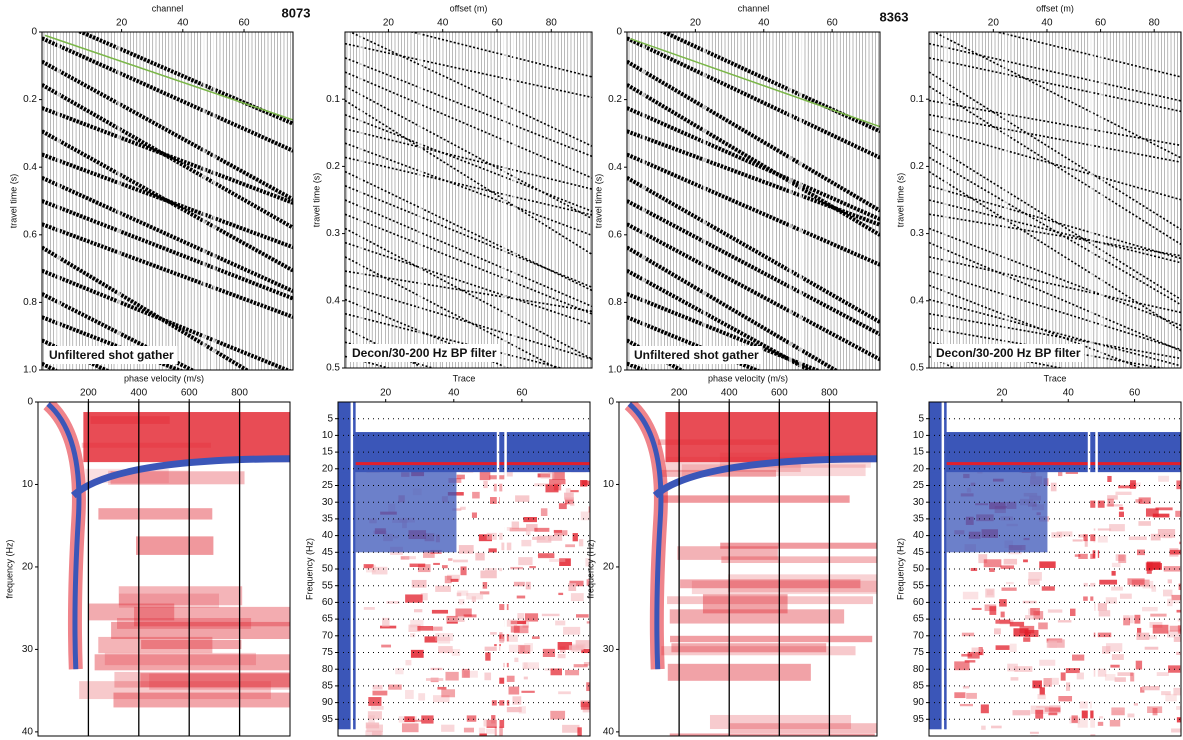  What do you see at coordinates (919, 569) in the screenshot?
I see `y-tick-label: 50` at bounding box center [919, 569].